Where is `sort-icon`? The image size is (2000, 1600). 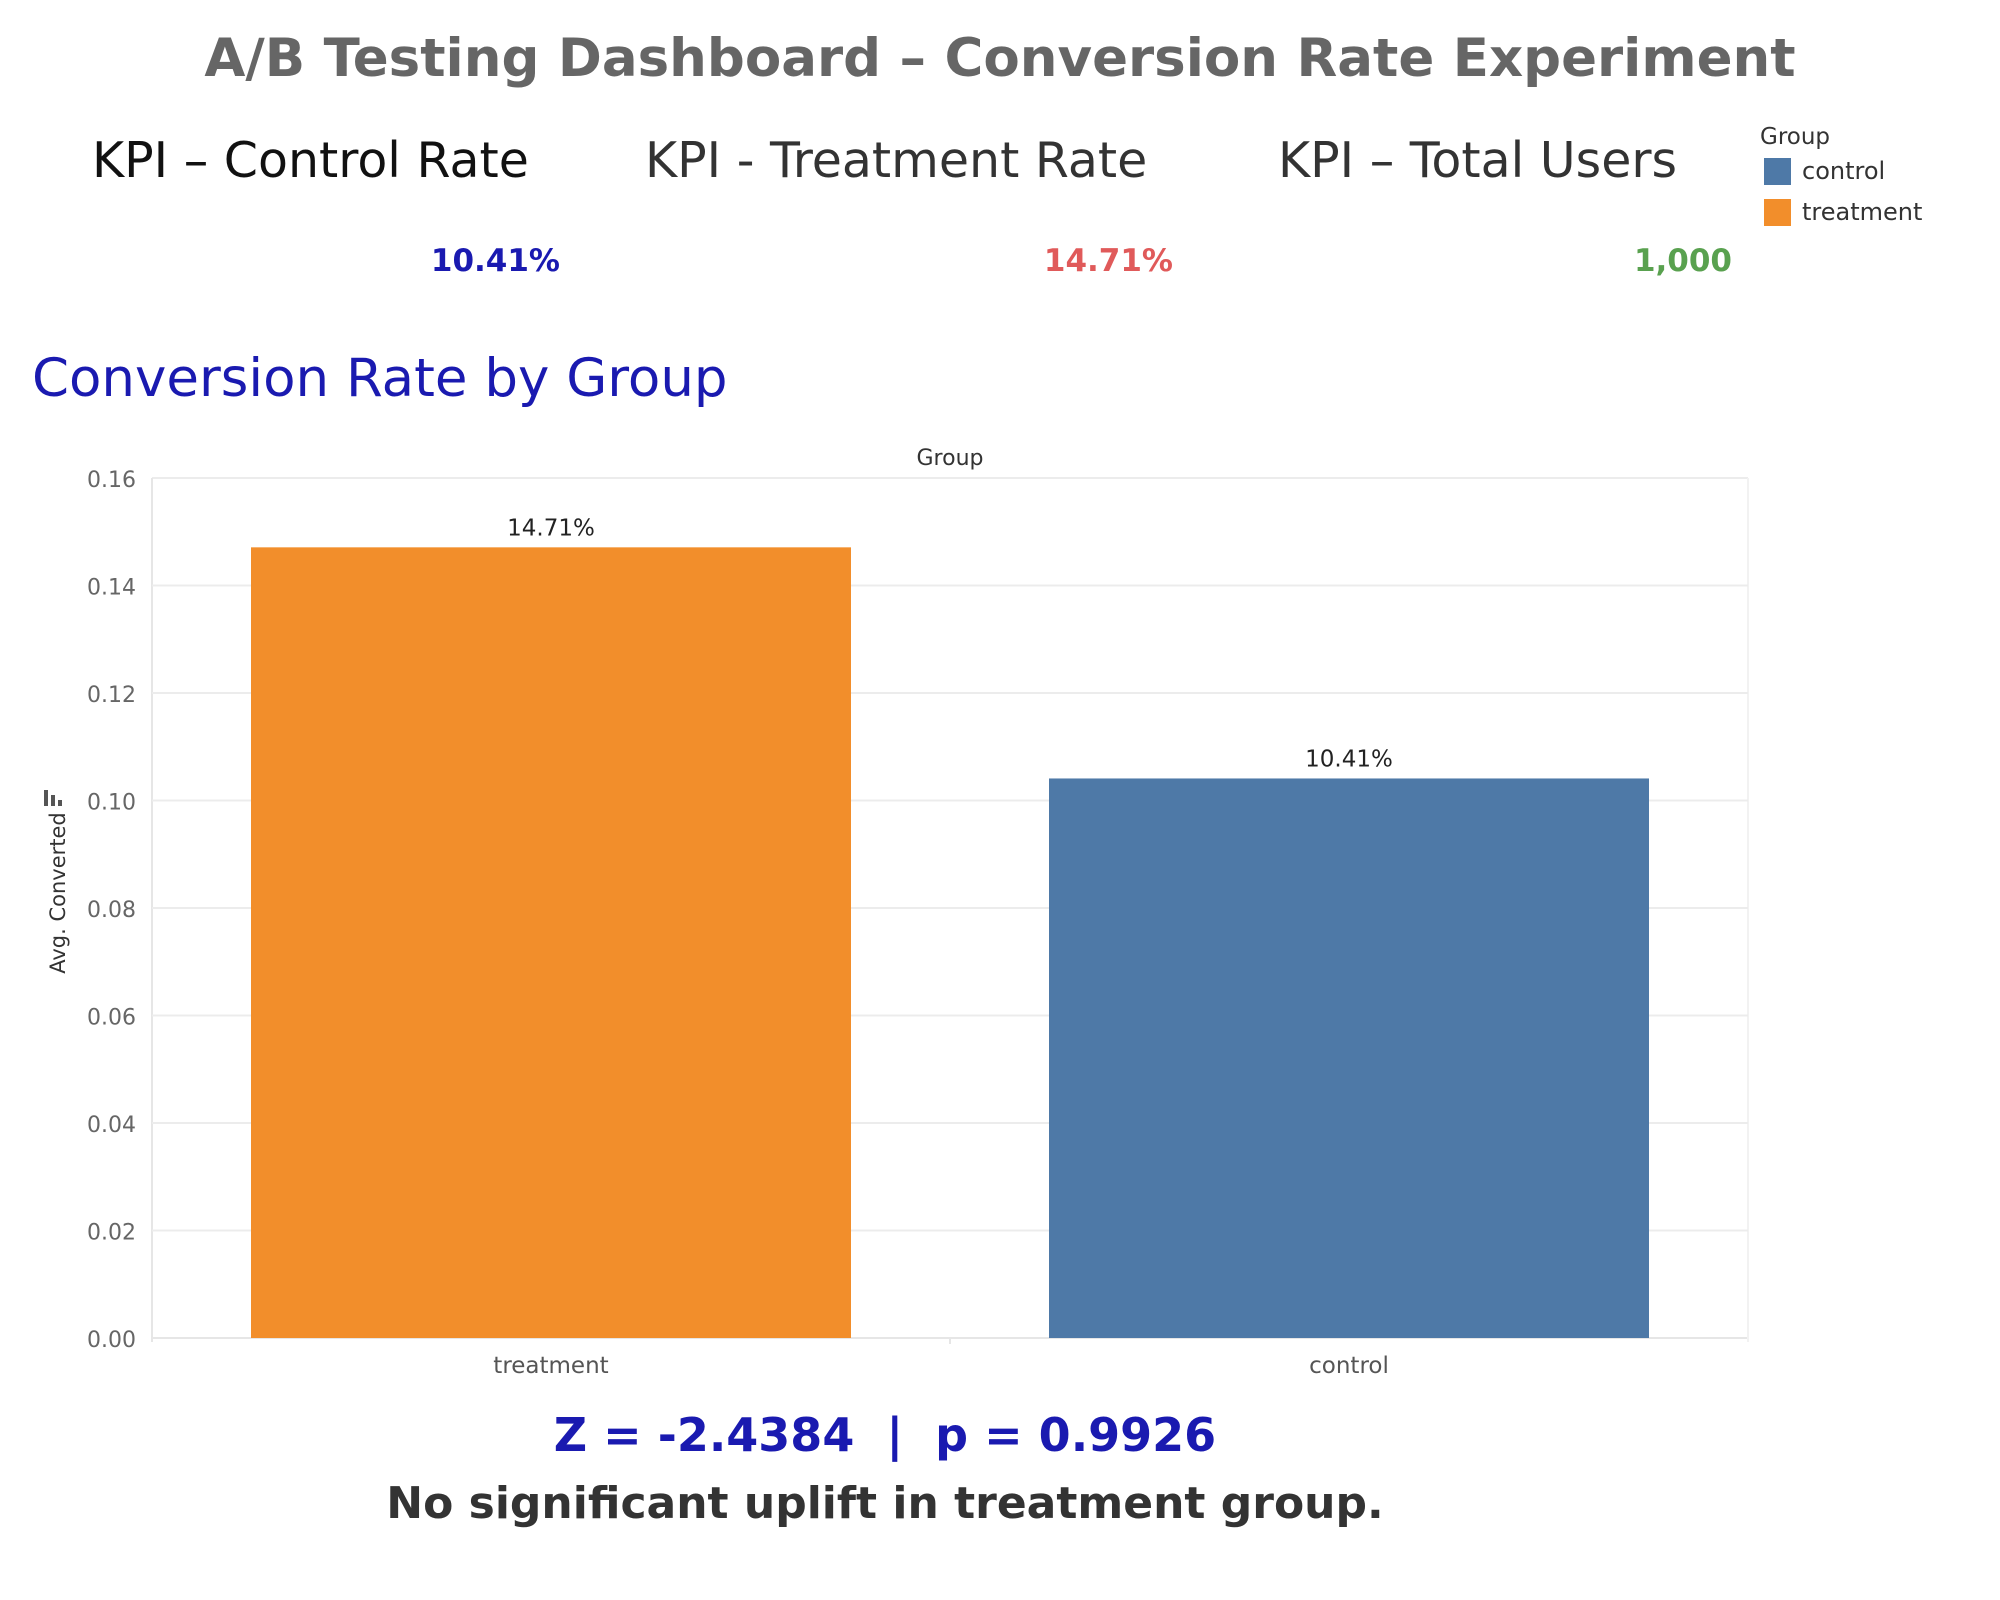 sort-icon is located at coordinates (53, 798).